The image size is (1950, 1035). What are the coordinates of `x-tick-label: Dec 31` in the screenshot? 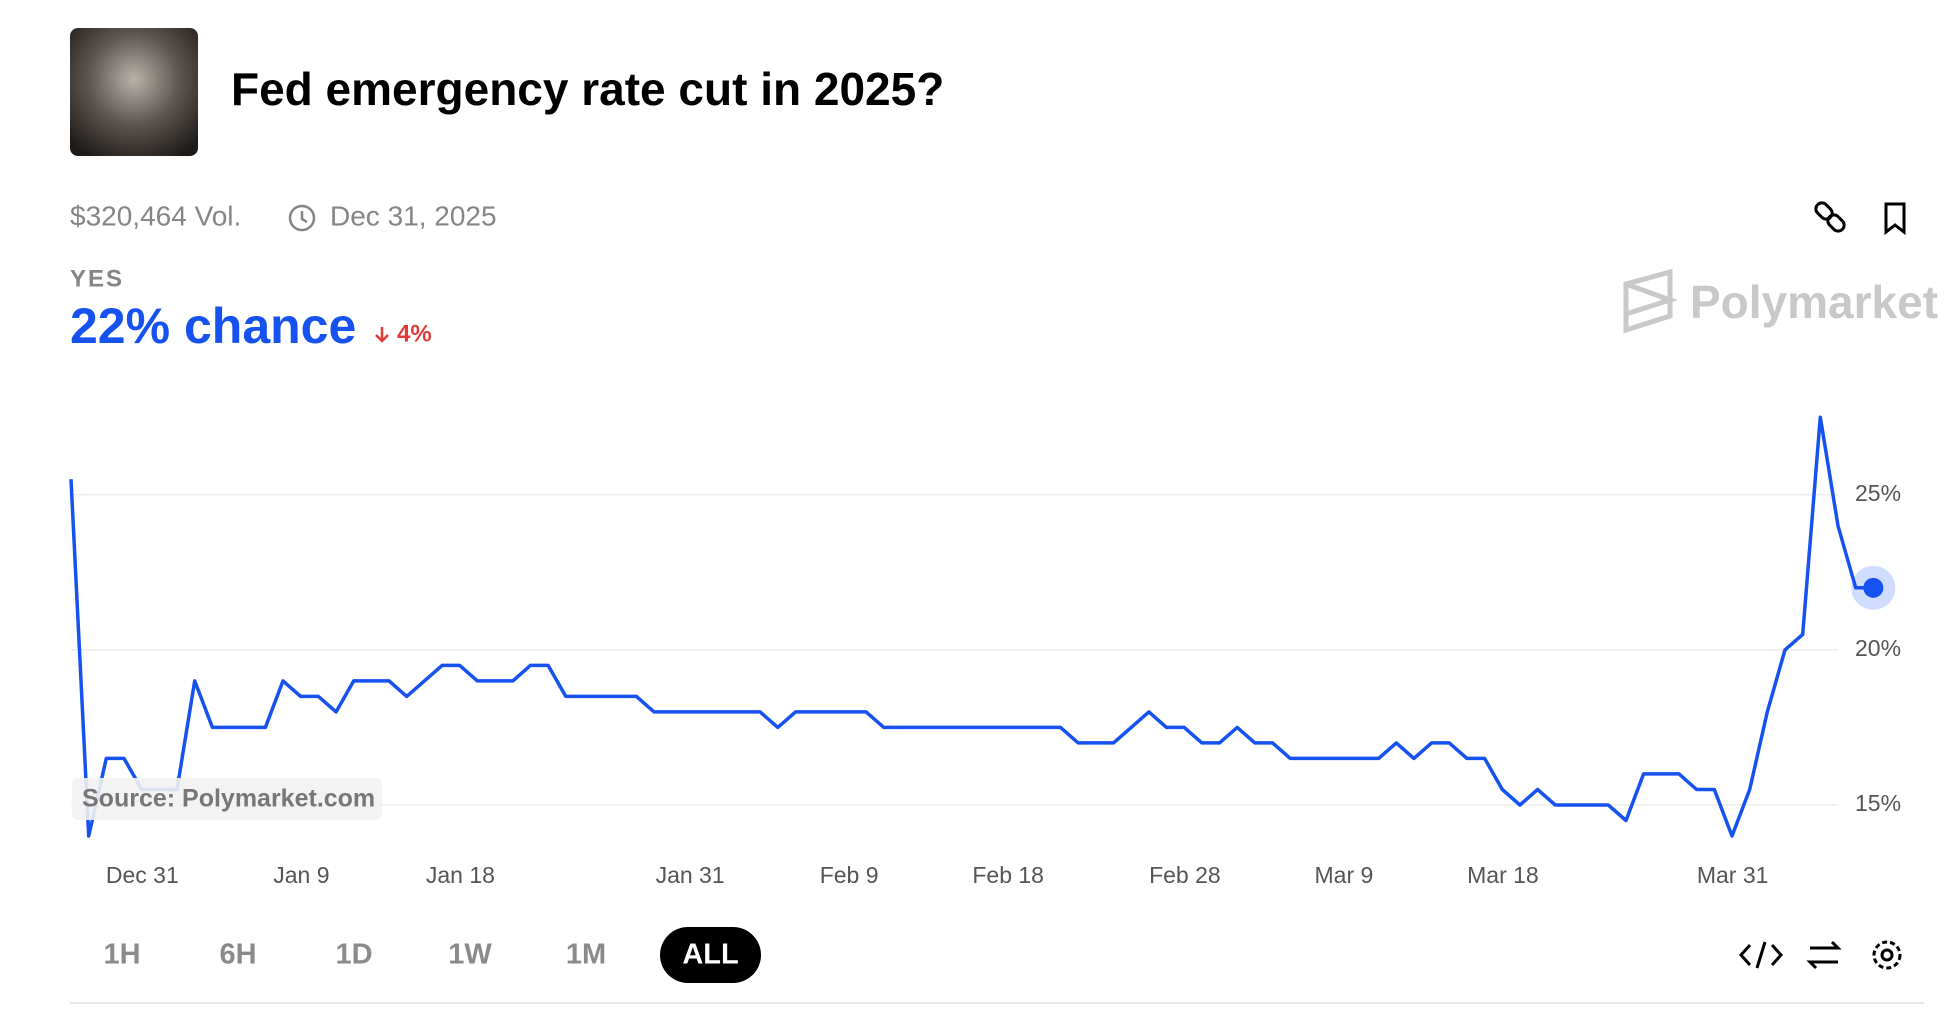 It's located at (142, 875).